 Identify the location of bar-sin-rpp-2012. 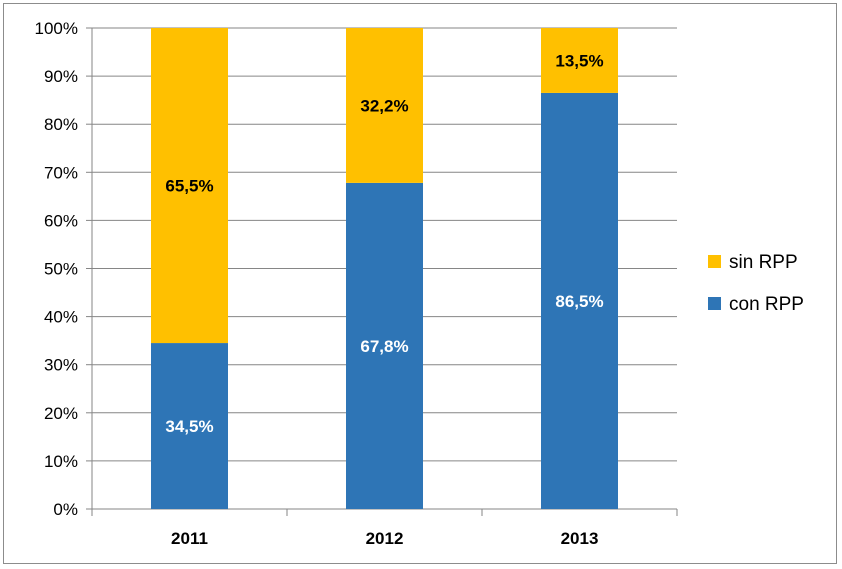
(384, 105).